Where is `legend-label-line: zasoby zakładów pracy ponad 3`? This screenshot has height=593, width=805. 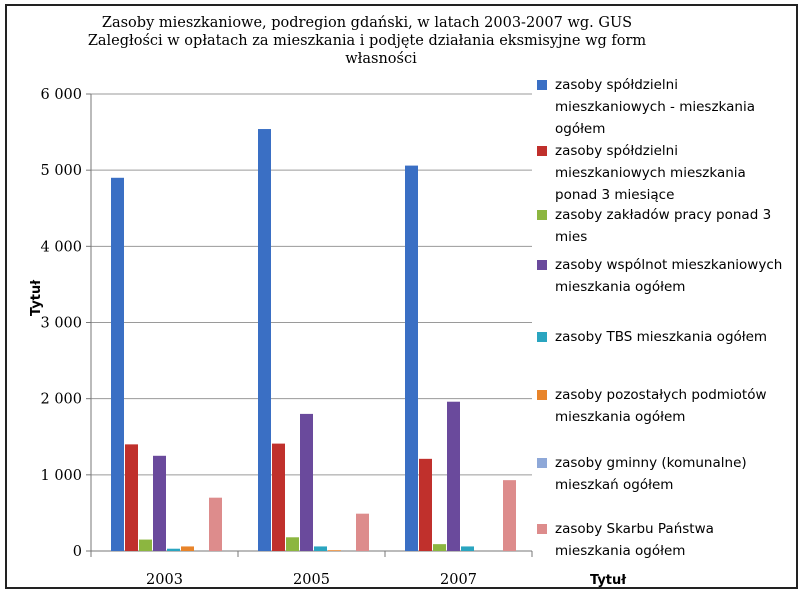
legend-label-line: zasoby zakładów pracy ponad 3 is located at coordinates (663, 215).